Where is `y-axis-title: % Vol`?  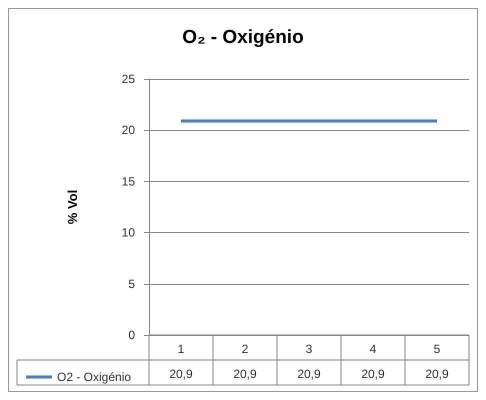 y-axis-title: % Vol is located at coordinates (72, 207).